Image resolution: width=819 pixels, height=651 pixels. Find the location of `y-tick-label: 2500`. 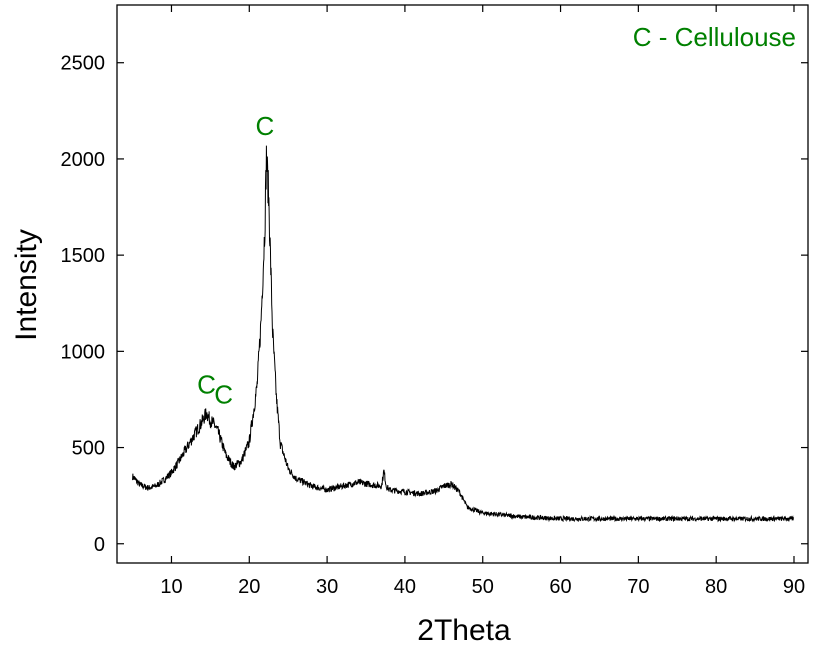

y-tick-label: 2500 is located at coordinates (83, 64).